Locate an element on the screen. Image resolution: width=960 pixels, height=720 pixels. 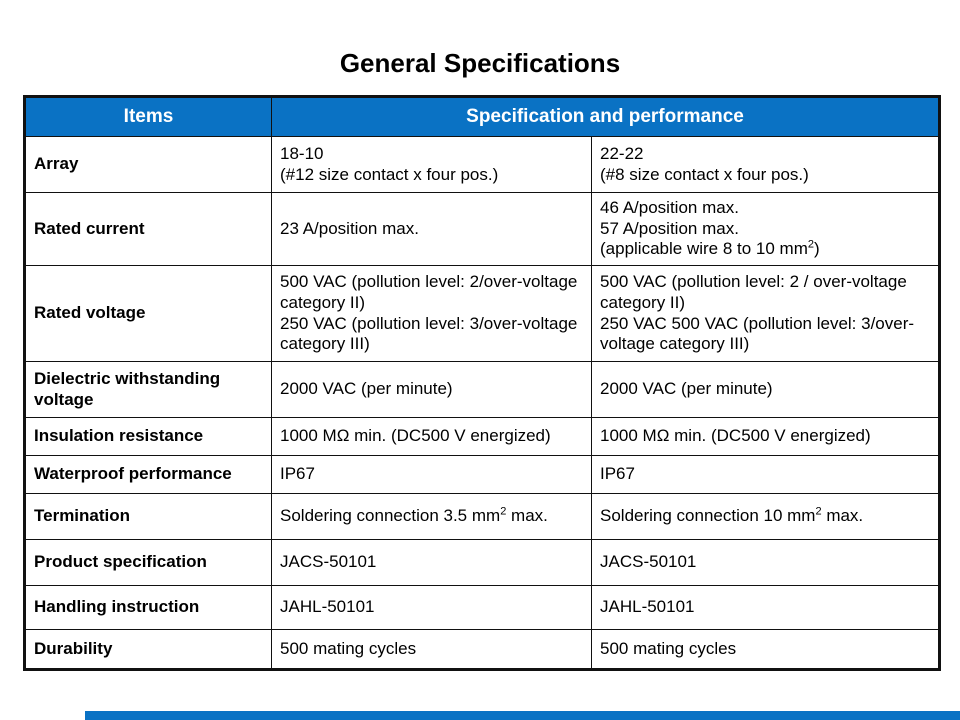
spec-line: (#8 size contact x four pos.) is located at coordinates (704, 174).